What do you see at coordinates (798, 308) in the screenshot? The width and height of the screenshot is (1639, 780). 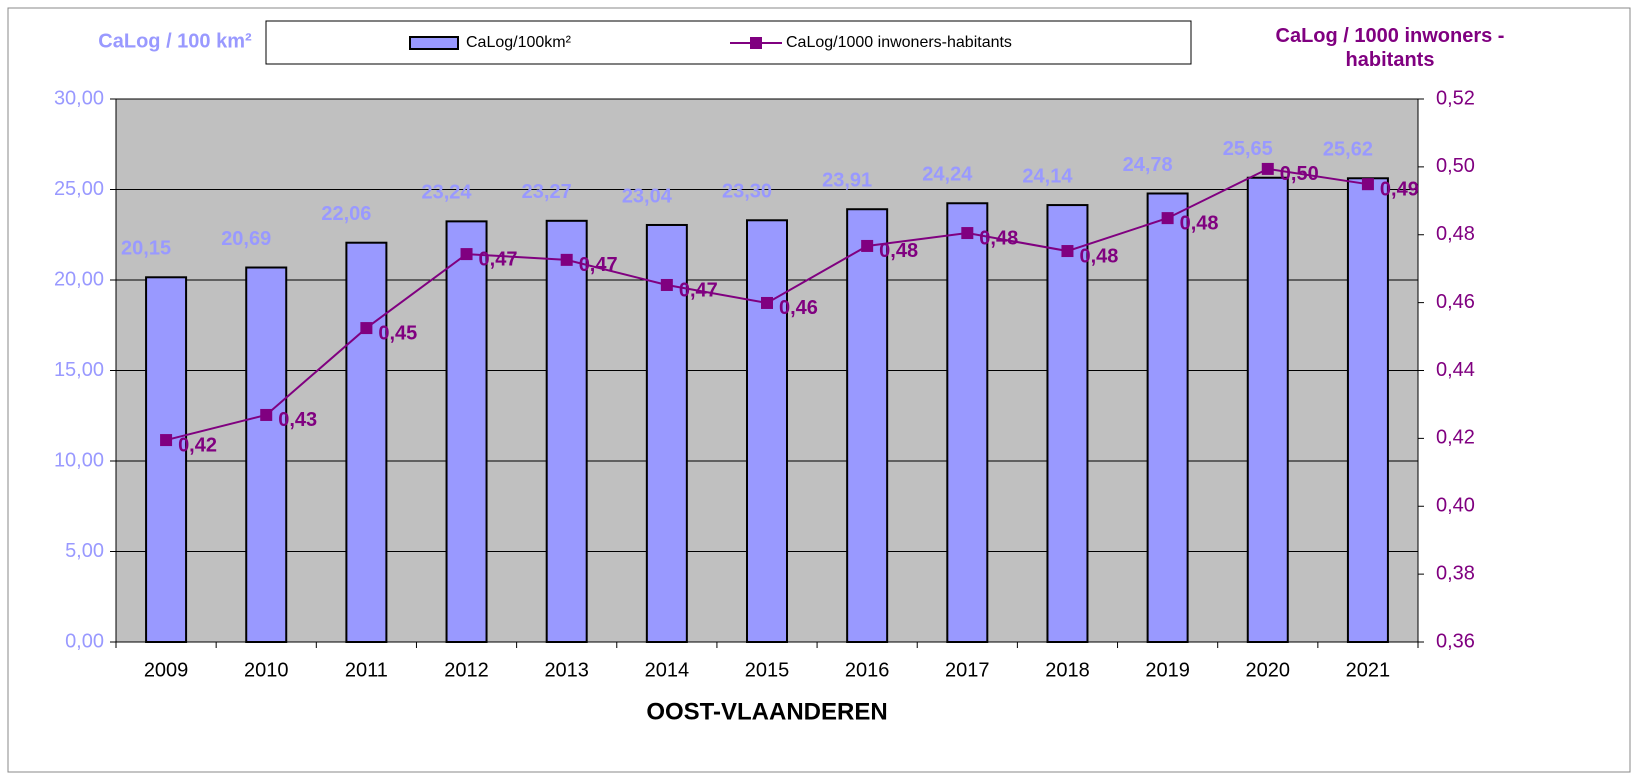 I see `line-value-label: 0,46` at bounding box center [798, 308].